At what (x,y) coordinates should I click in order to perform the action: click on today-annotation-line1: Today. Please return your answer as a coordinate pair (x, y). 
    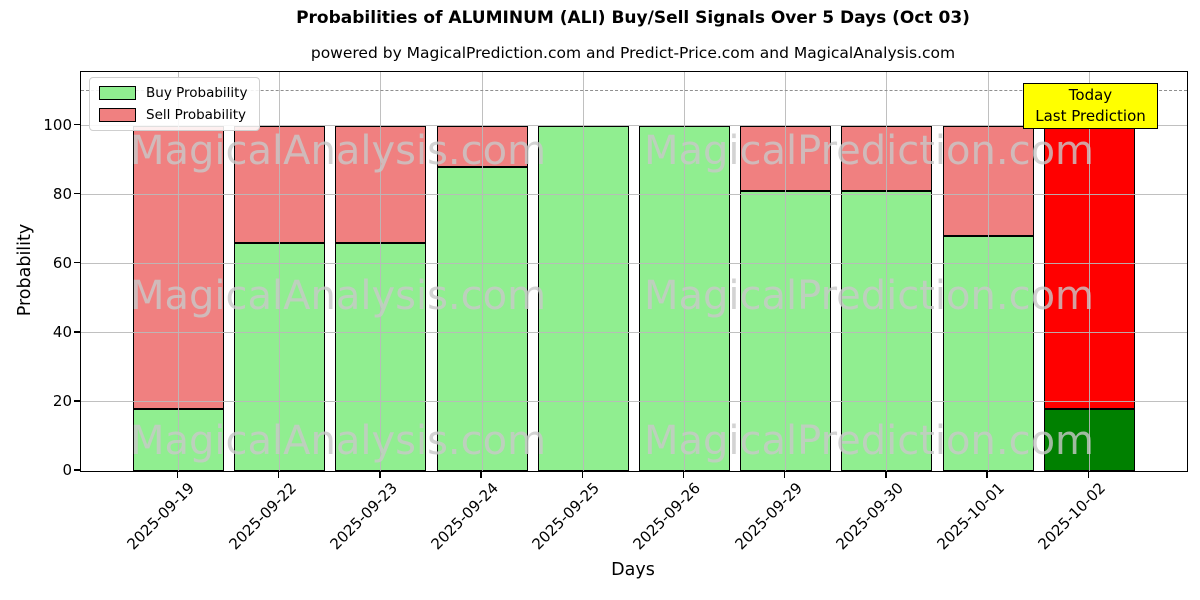
    Looking at the image, I should click on (1090, 95).